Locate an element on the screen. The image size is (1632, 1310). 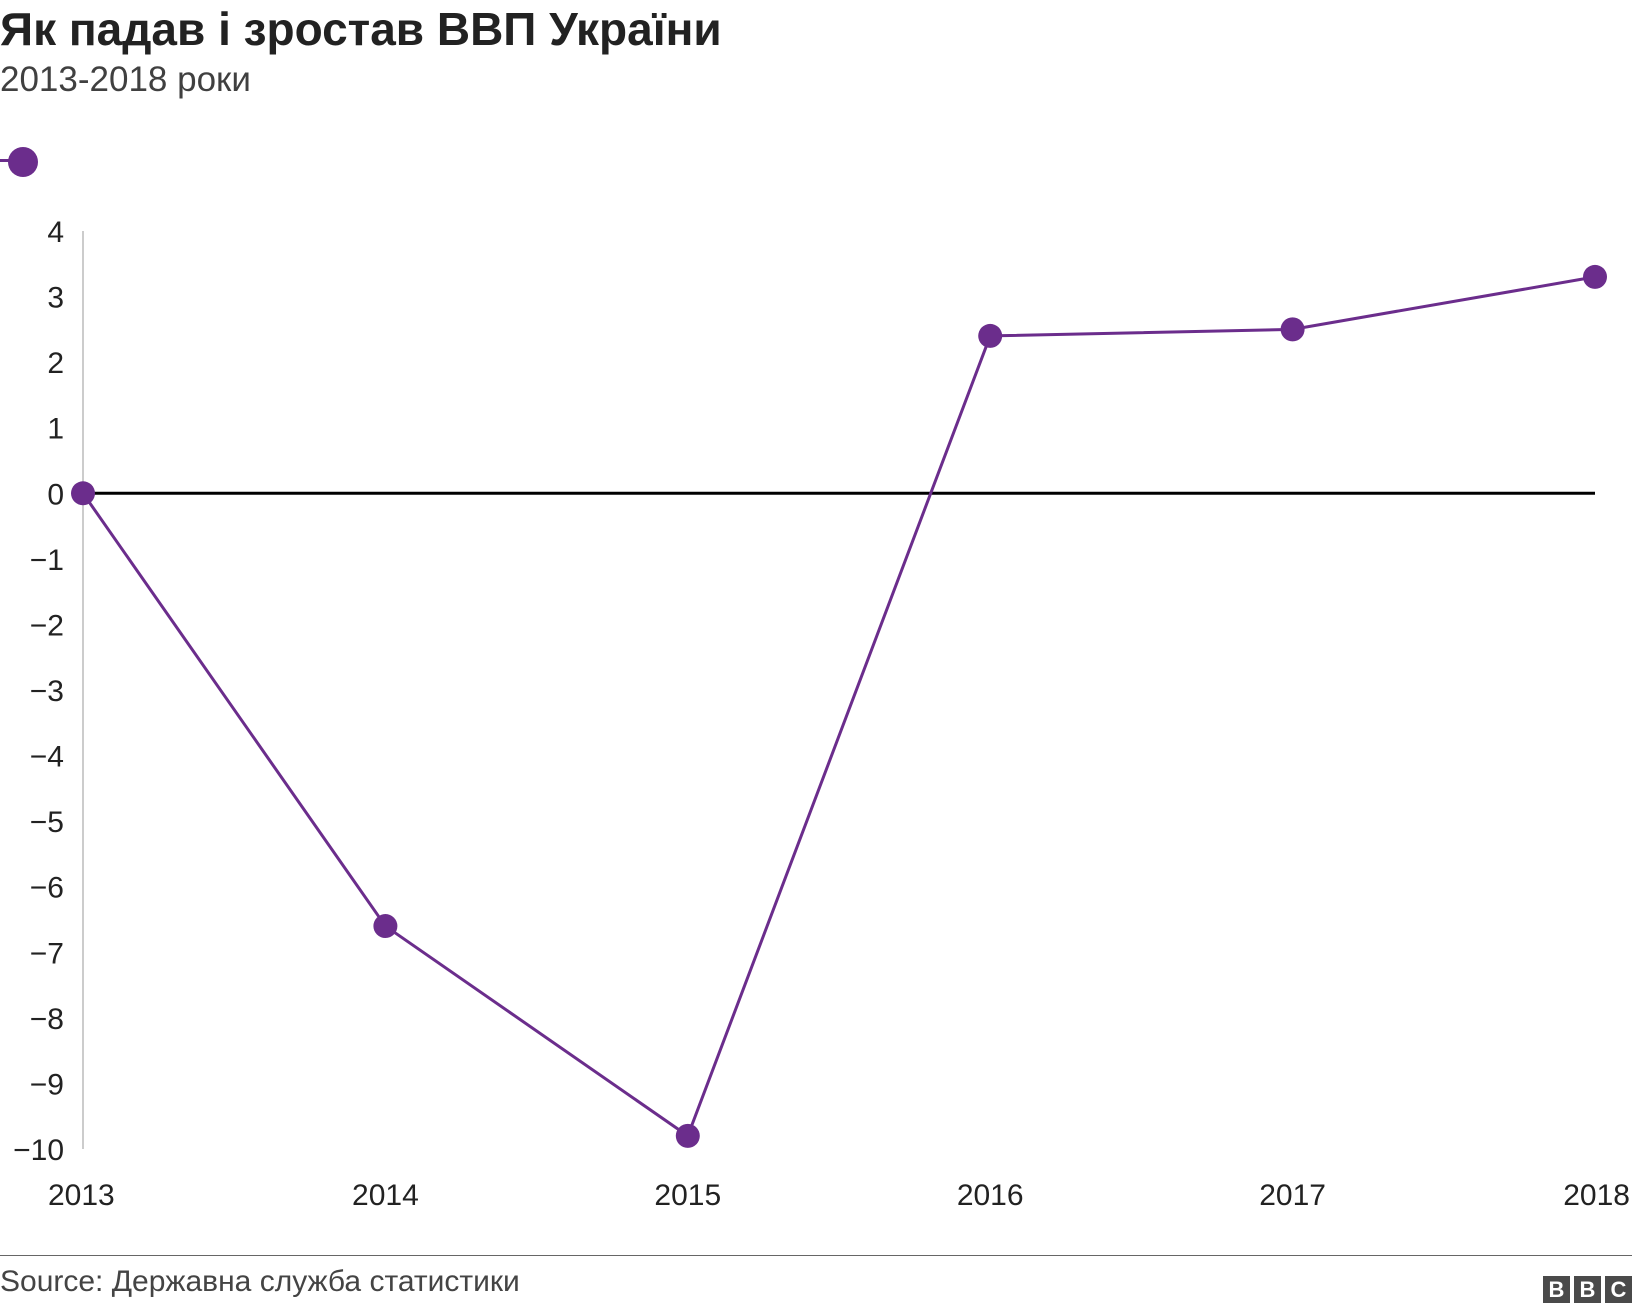
x-tick-label: 2017 is located at coordinates (1292, 1195).